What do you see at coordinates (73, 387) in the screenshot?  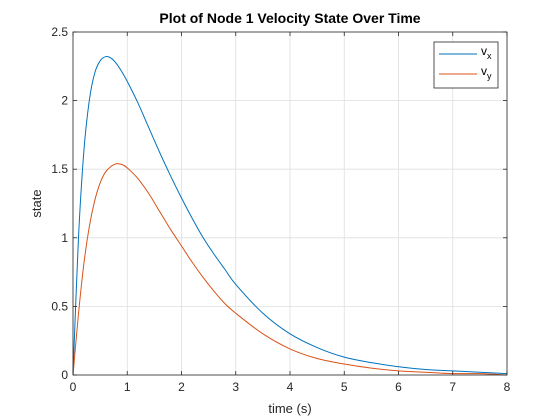 I see `x-tick-label: 0` at bounding box center [73, 387].